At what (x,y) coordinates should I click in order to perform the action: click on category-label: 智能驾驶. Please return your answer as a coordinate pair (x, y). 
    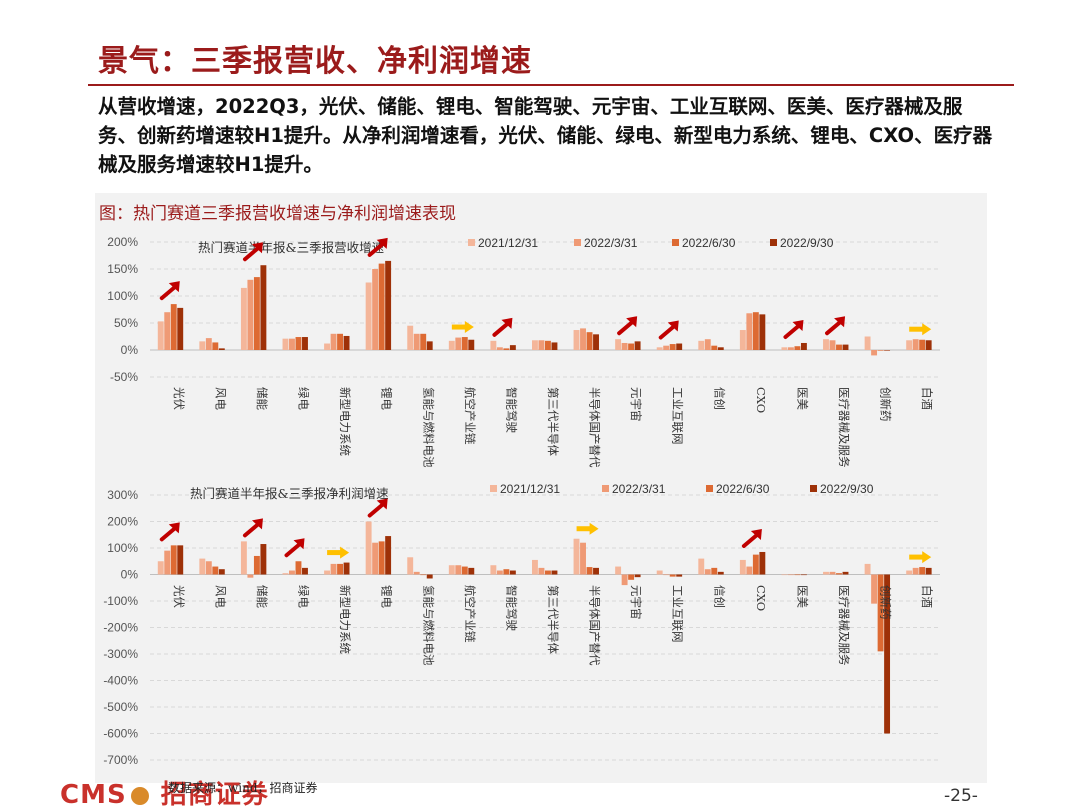
    Looking at the image, I should click on (511, 410).